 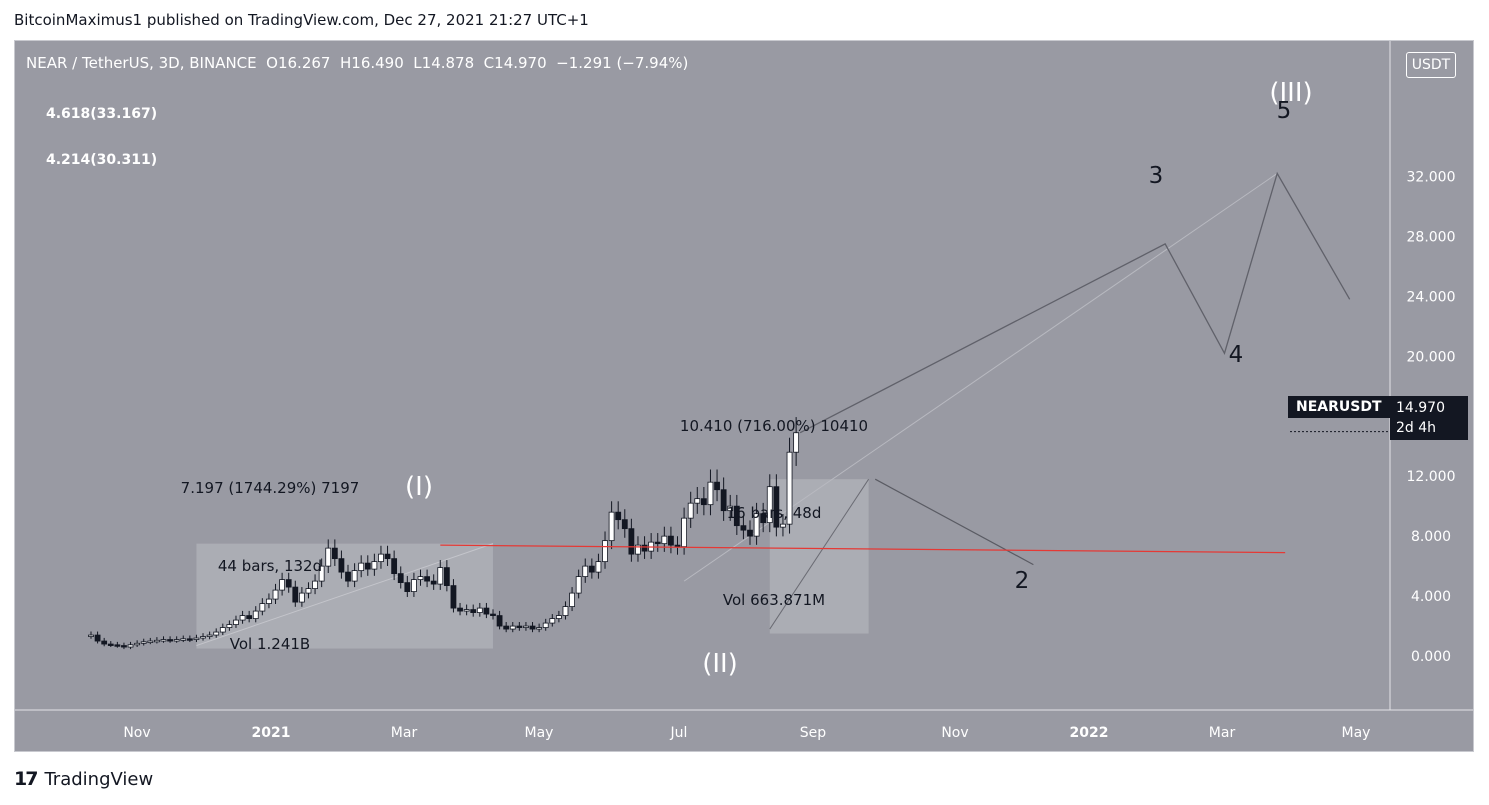 What do you see at coordinates (1284, 111) in the screenshot?
I see `wave-label-5: 5` at bounding box center [1284, 111].